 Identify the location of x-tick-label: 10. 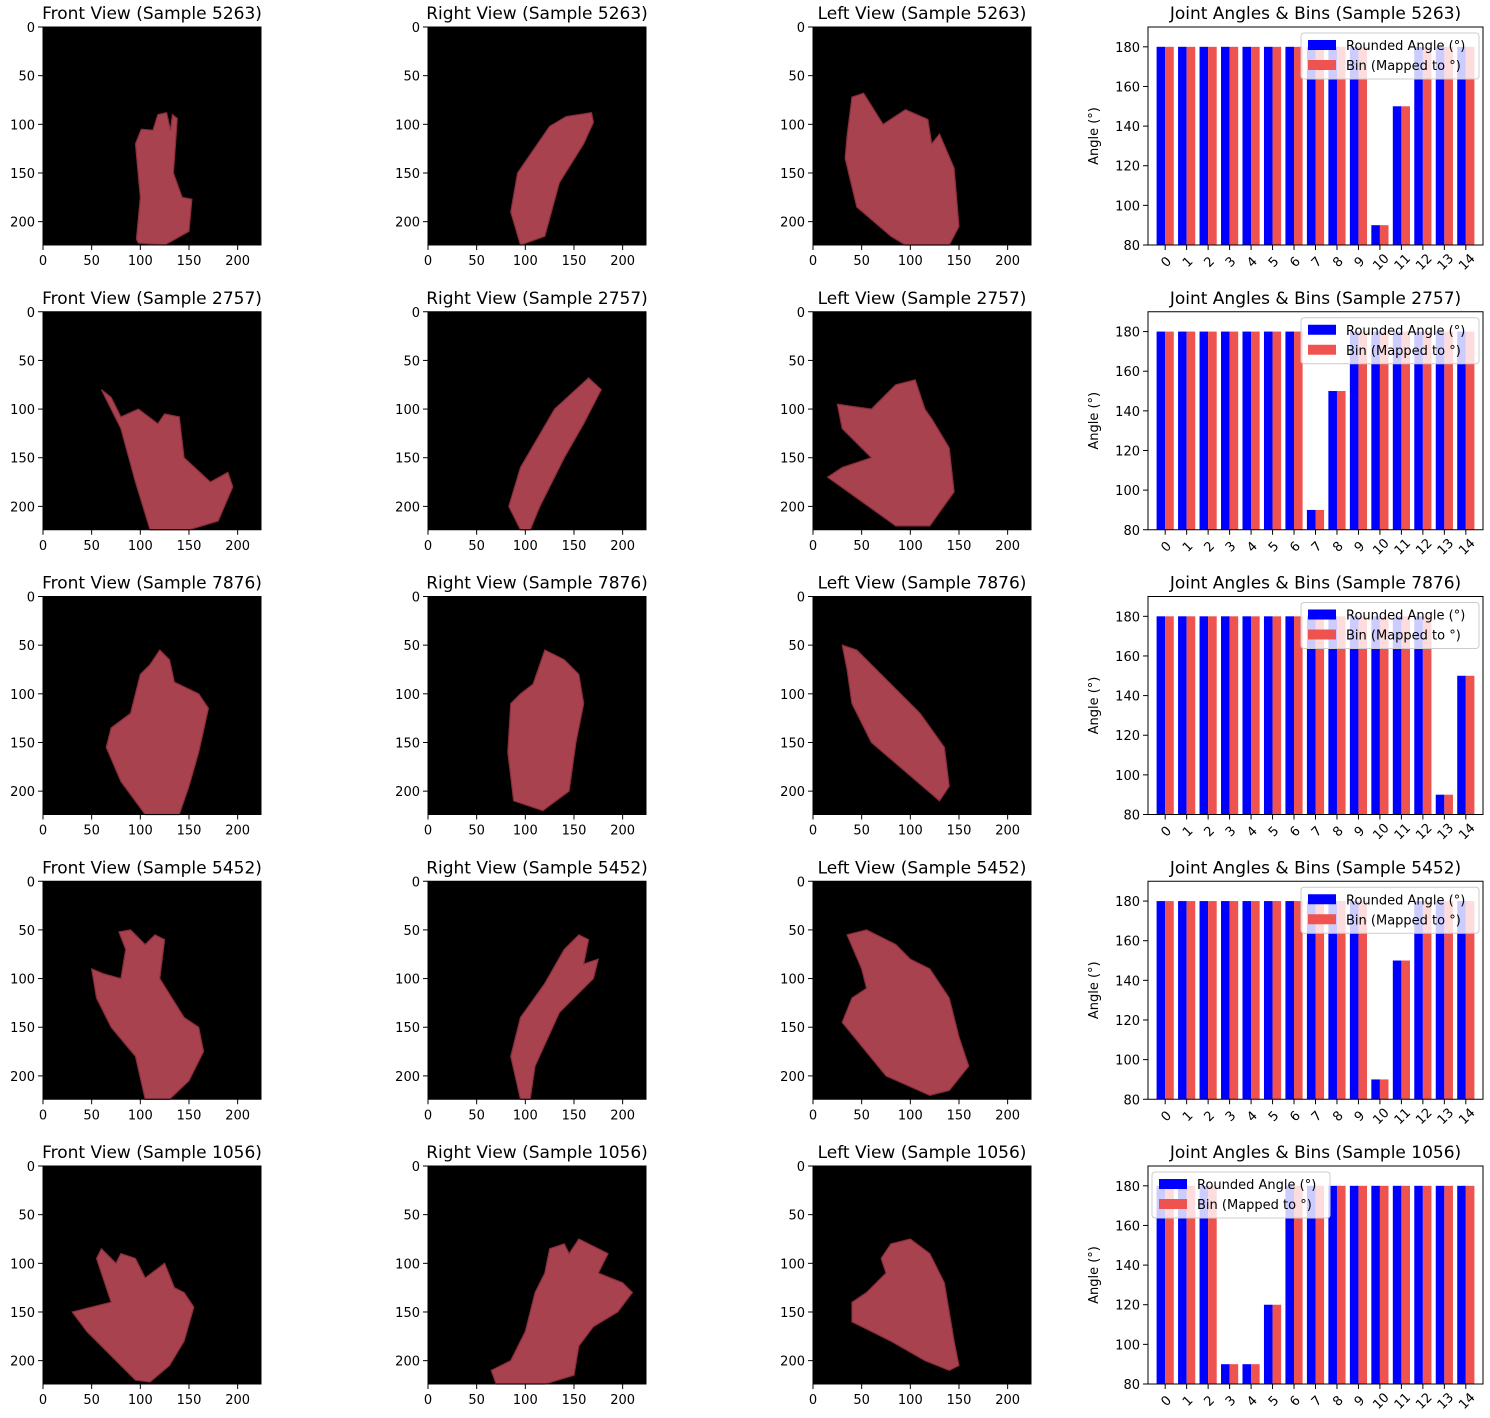
(1381, 1401).